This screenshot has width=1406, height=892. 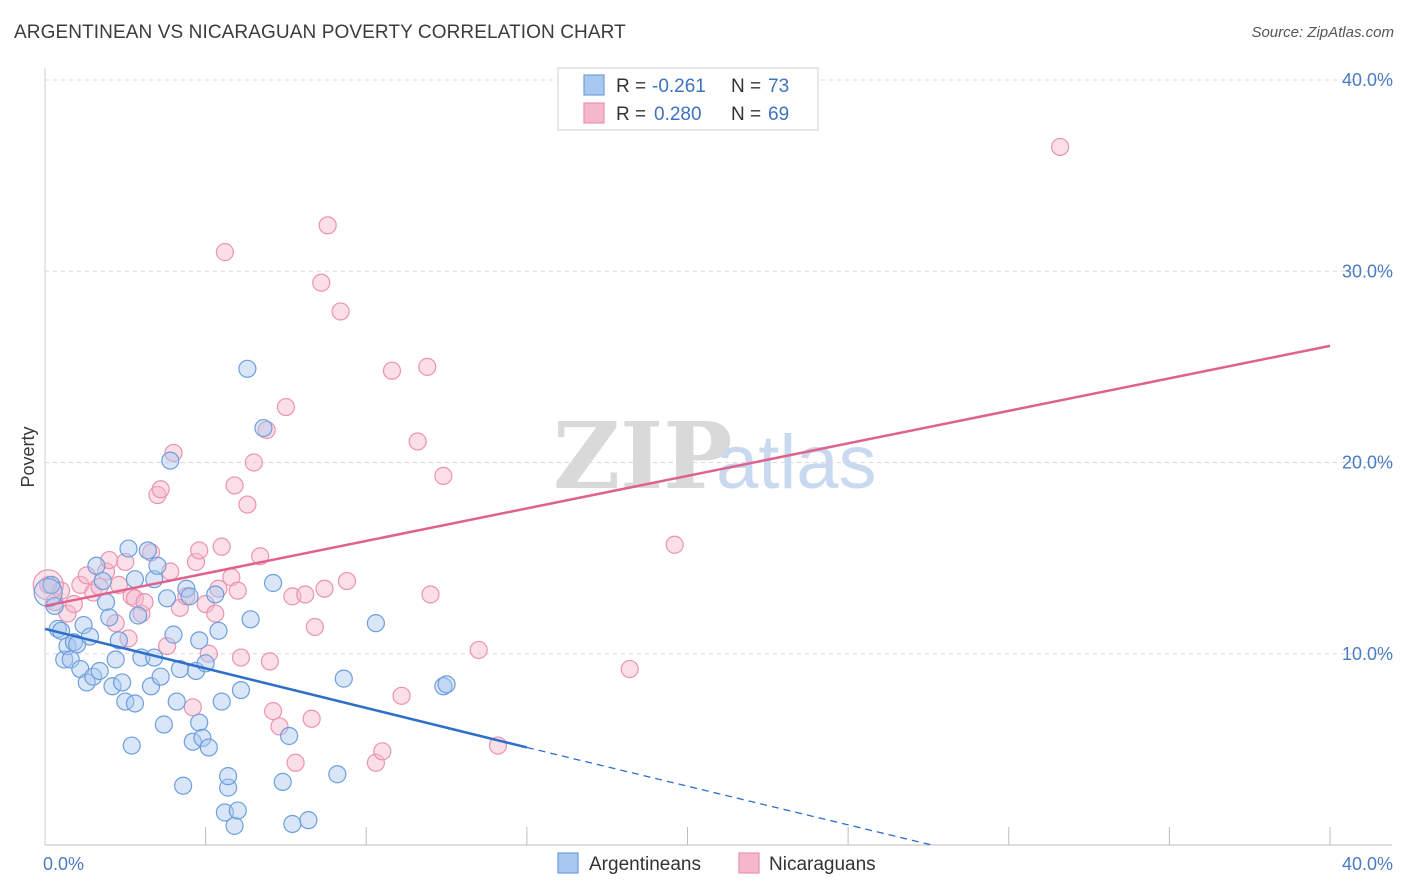 I want to click on legend-bottom-swatch-pink, so click(x=749, y=863).